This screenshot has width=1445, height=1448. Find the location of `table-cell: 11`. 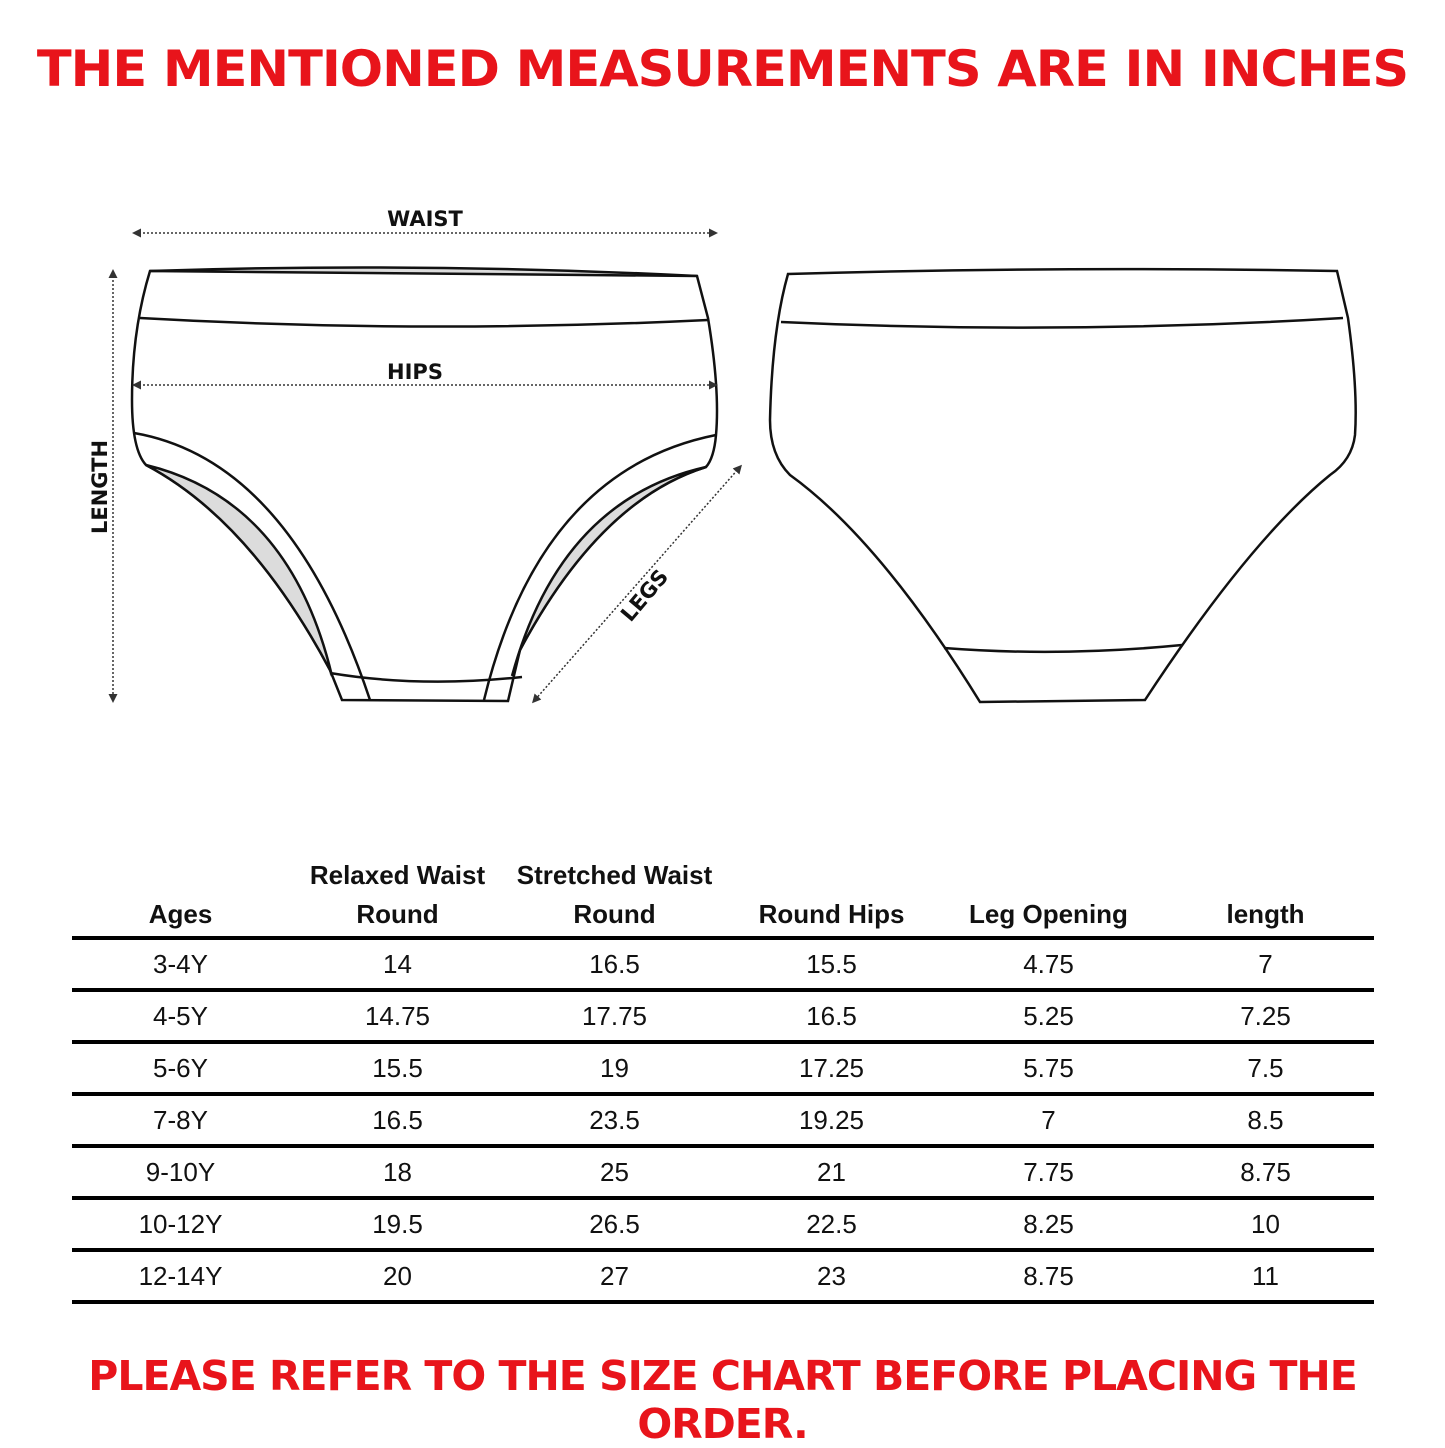

table-cell: 11 is located at coordinates (1265, 1277).